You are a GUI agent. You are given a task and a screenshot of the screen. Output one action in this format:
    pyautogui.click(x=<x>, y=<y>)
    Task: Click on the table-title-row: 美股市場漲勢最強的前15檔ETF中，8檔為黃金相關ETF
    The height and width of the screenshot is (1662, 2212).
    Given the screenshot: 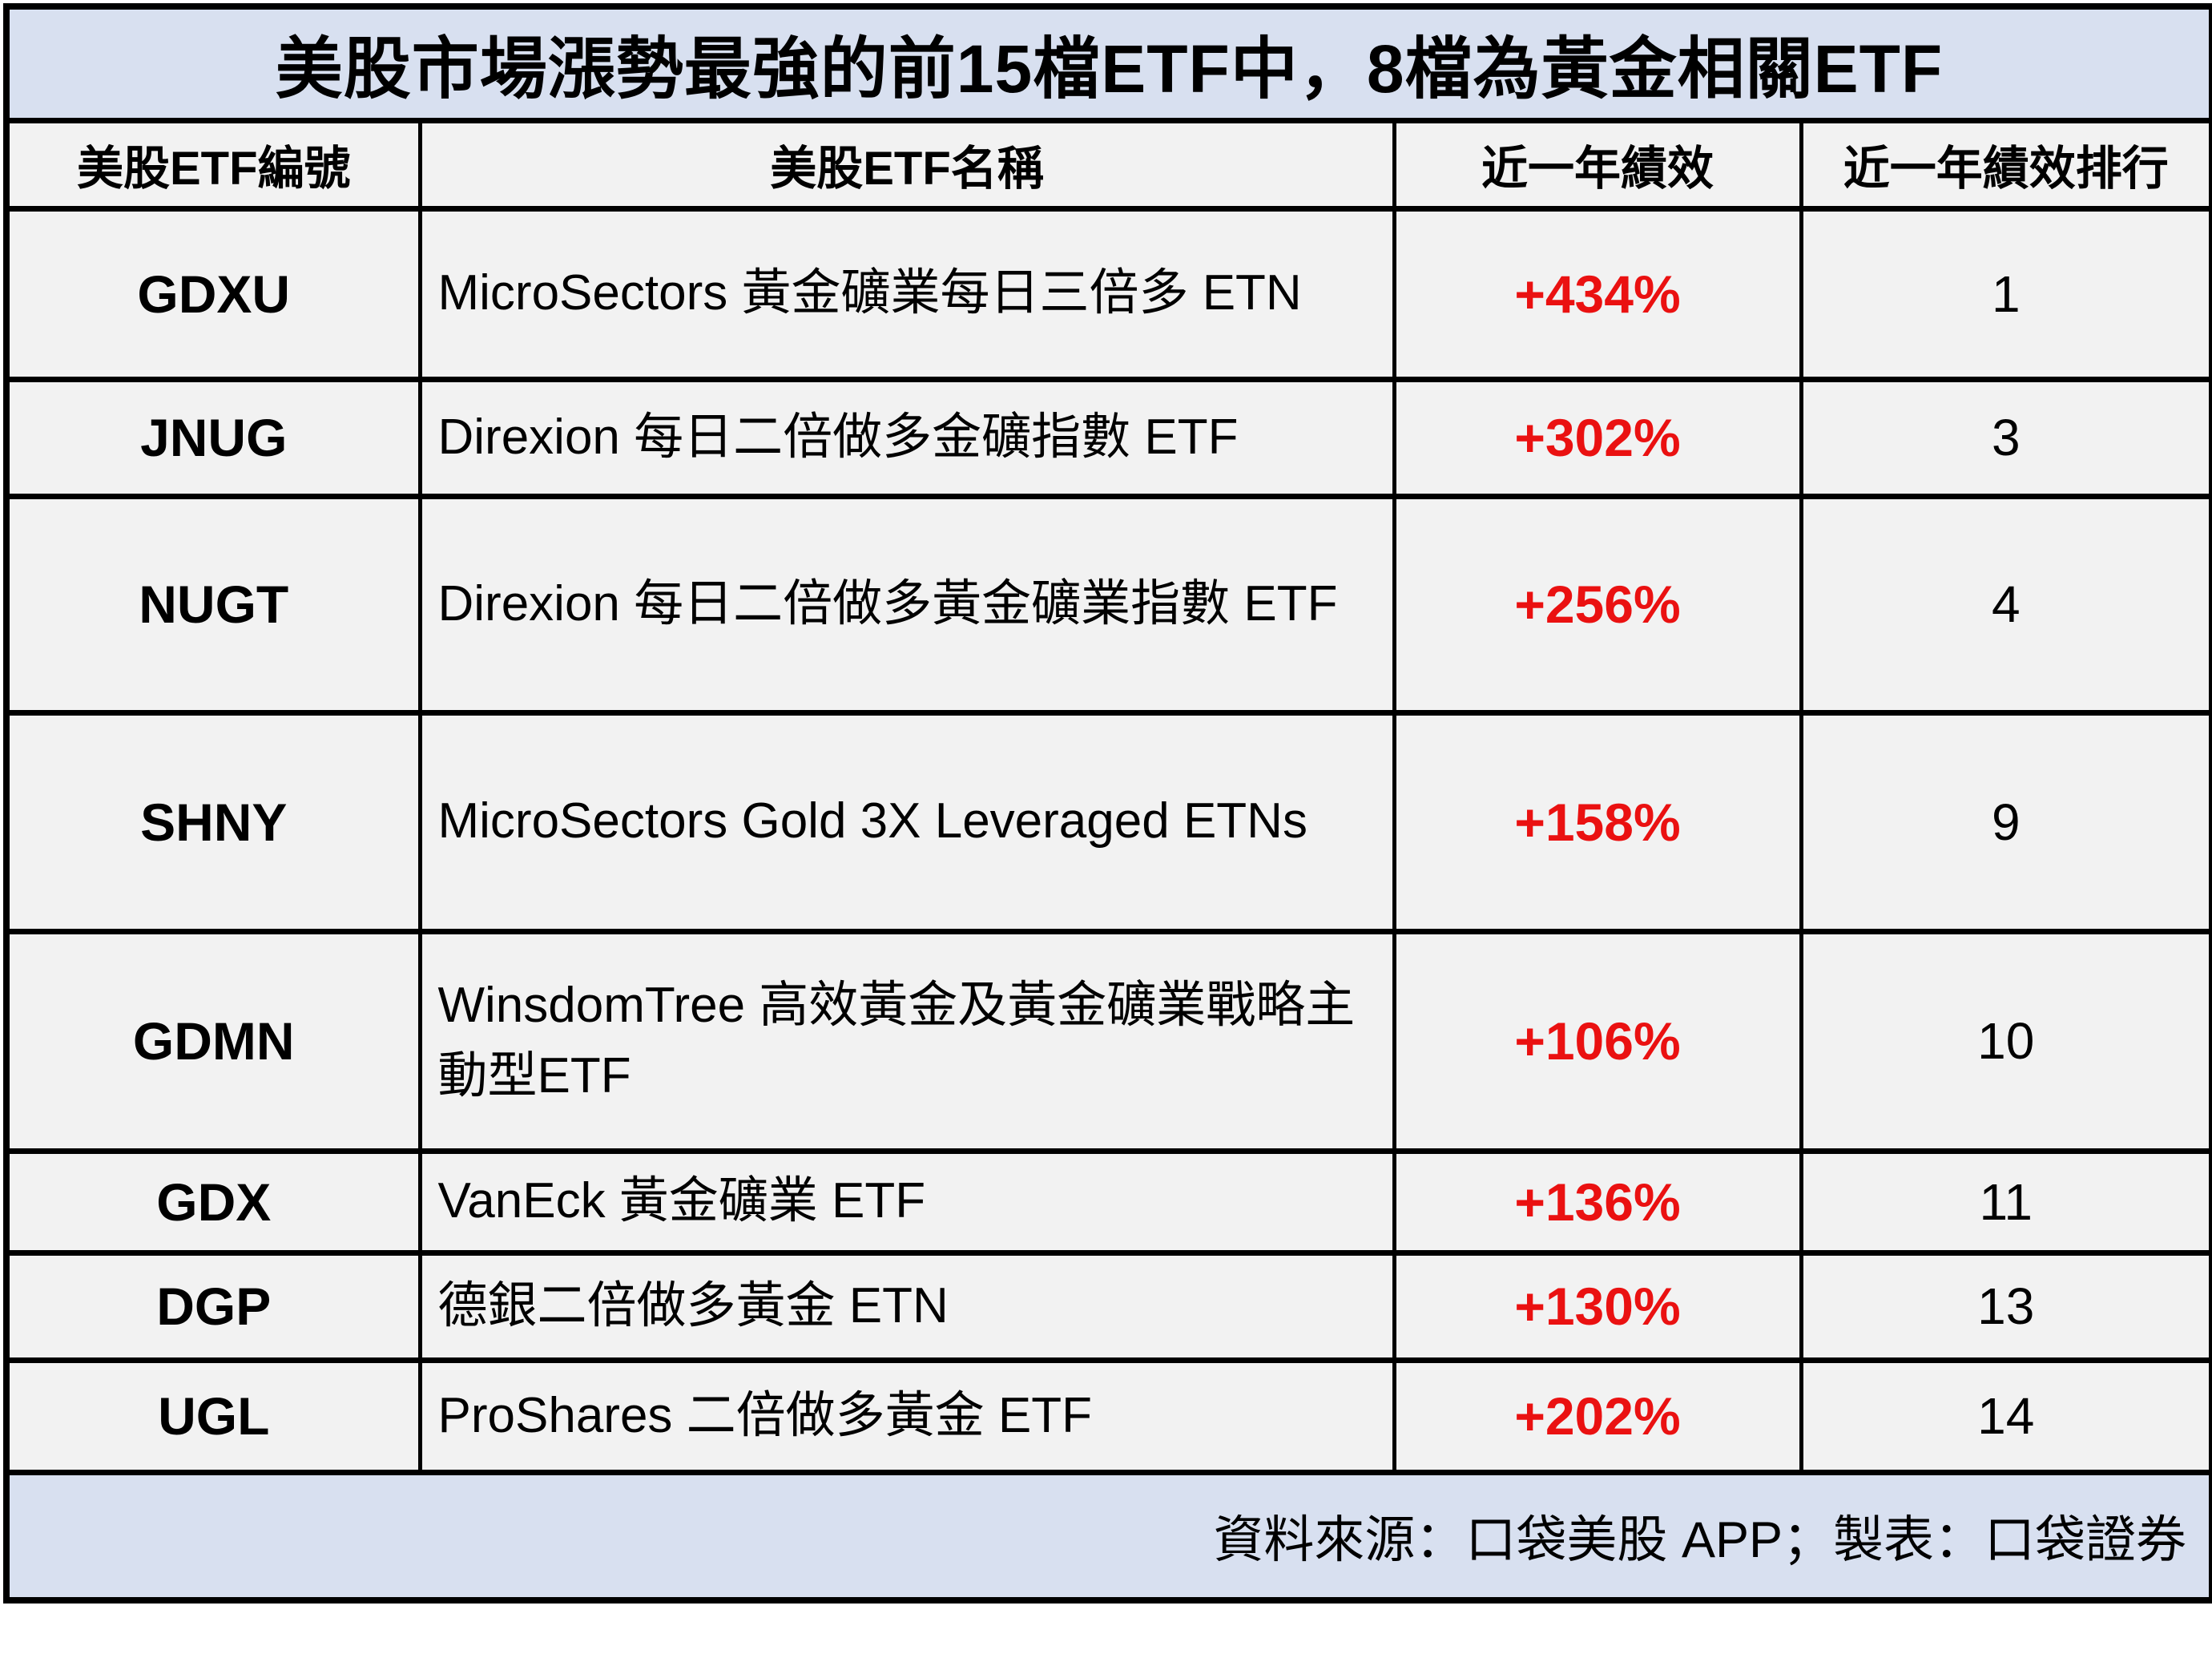 What is the action you would take?
    pyautogui.click(x=1108, y=63)
    